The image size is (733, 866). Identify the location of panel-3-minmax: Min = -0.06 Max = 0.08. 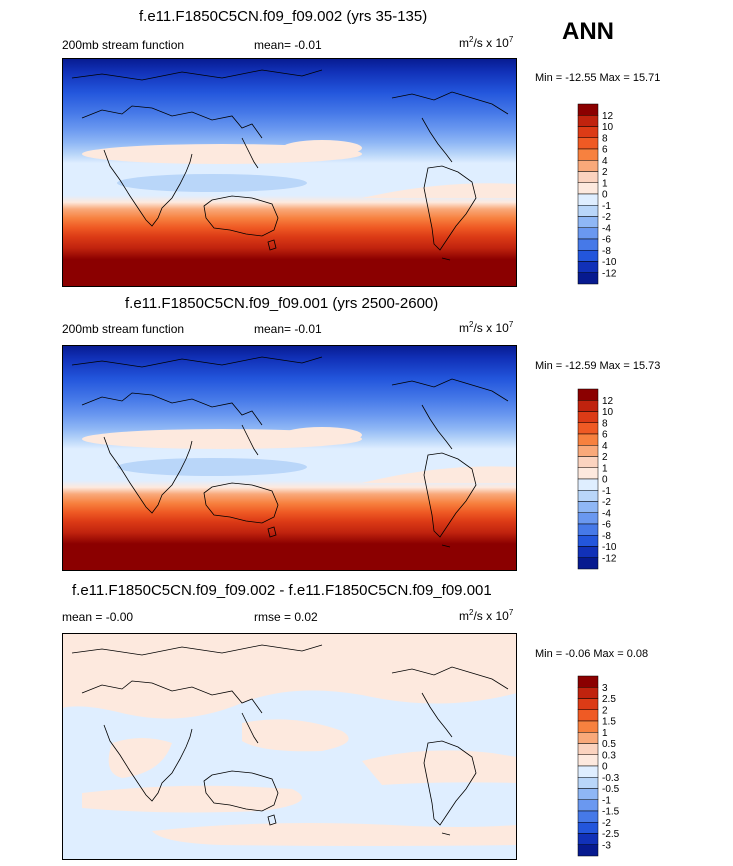
(592, 654).